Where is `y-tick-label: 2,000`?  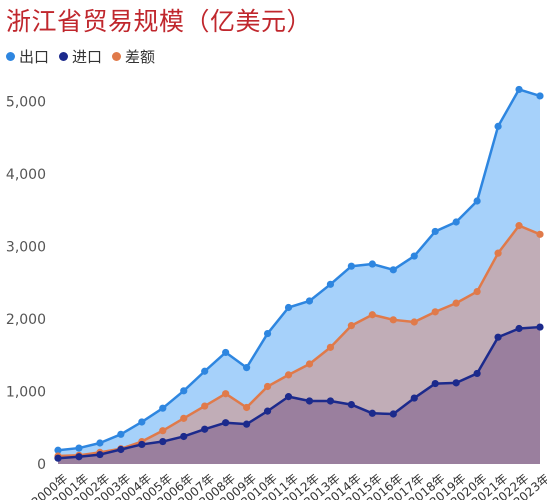
y-tick-label: 2,000 is located at coordinates (26, 320).